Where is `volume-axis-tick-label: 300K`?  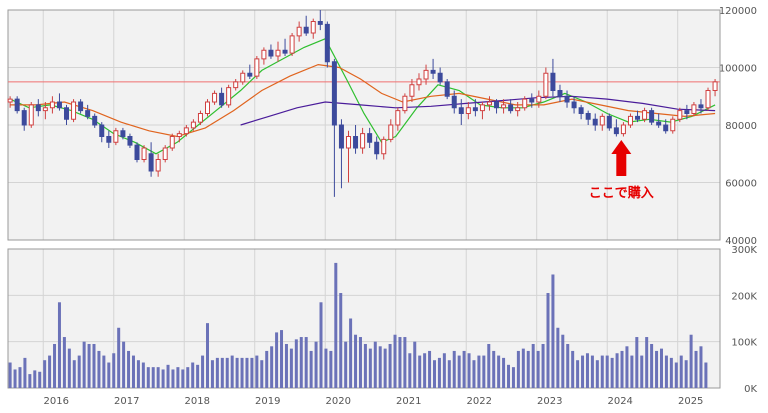
volume-axis-tick-label: 300K is located at coordinates (744, 250).